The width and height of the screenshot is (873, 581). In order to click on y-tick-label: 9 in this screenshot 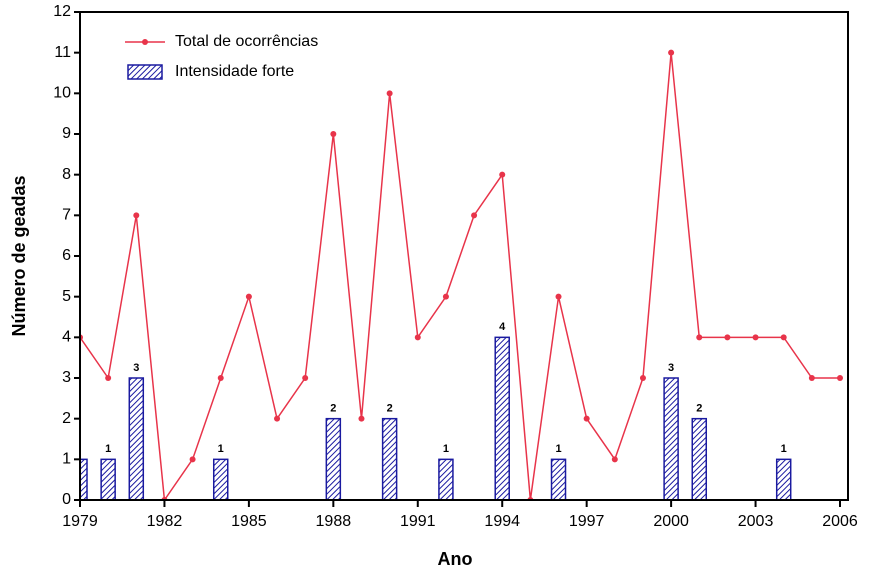, I will do `click(66, 133)`.